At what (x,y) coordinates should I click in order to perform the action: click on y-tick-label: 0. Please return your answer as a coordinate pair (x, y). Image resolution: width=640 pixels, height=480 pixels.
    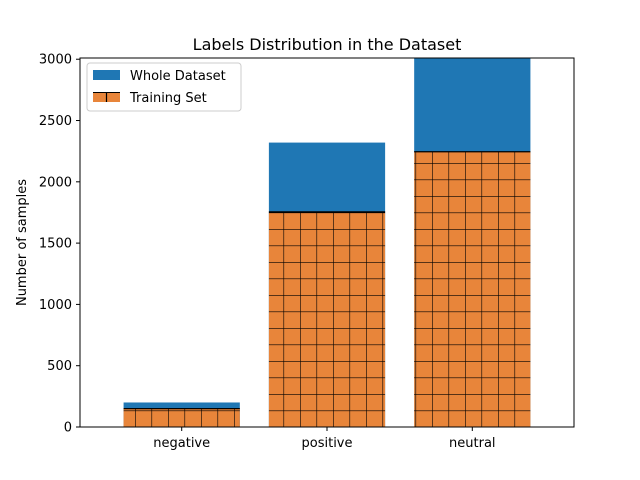
    Looking at the image, I should click on (68, 428).